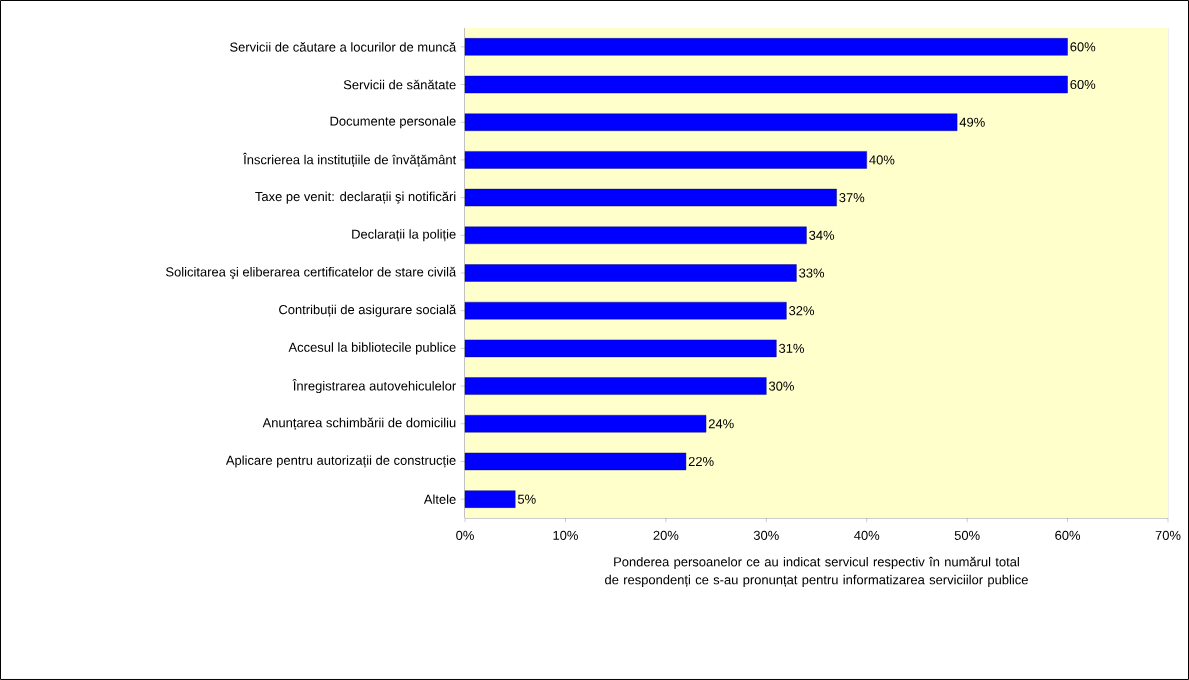  Describe the element at coordinates (781, 386) in the screenshot. I see `data-label: 30%` at that location.